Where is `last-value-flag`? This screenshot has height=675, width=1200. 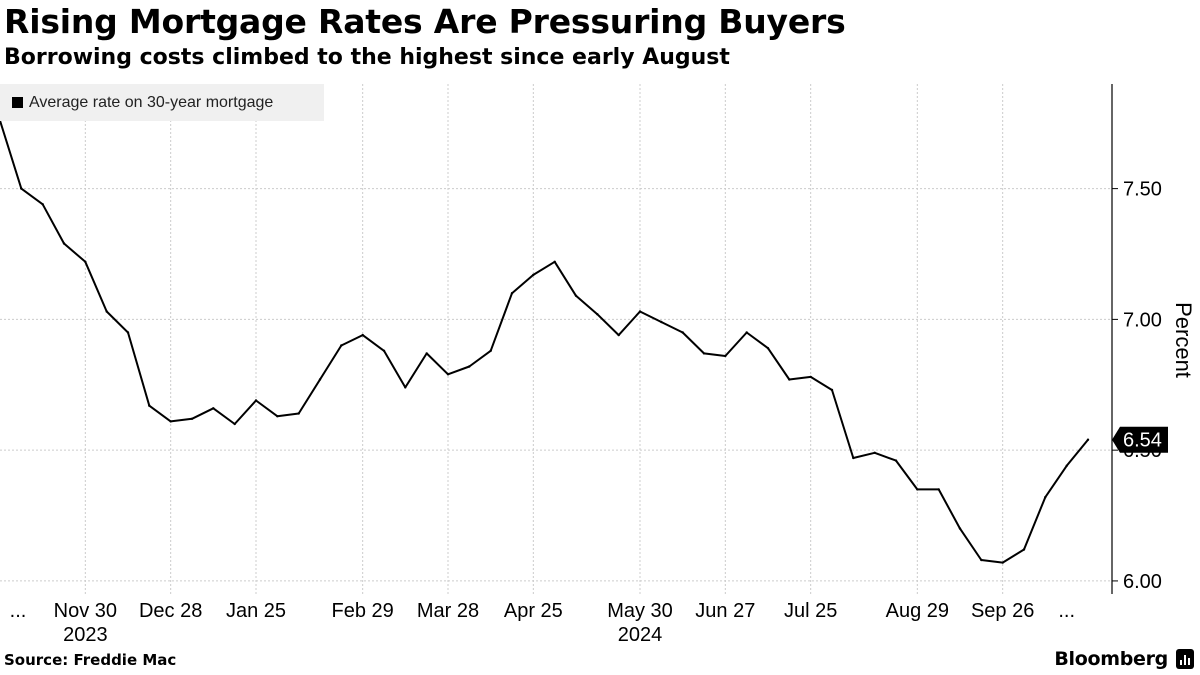
last-value-flag is located at coordinates (1140, 439).